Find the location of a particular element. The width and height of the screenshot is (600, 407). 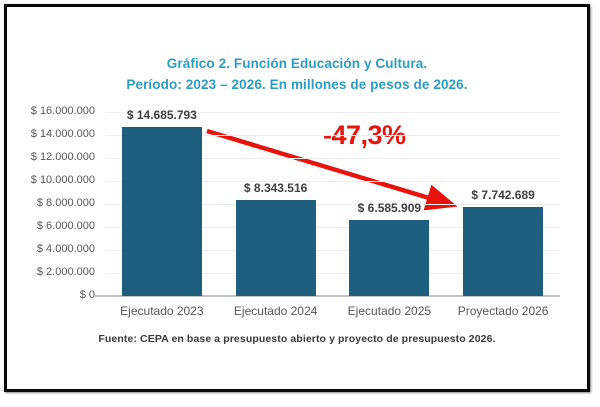

x-axis-baseline is located at coordinates (327, 296).